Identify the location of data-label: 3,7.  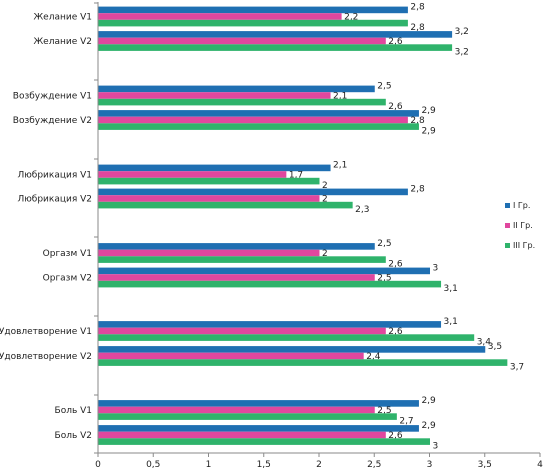
(517, 367).